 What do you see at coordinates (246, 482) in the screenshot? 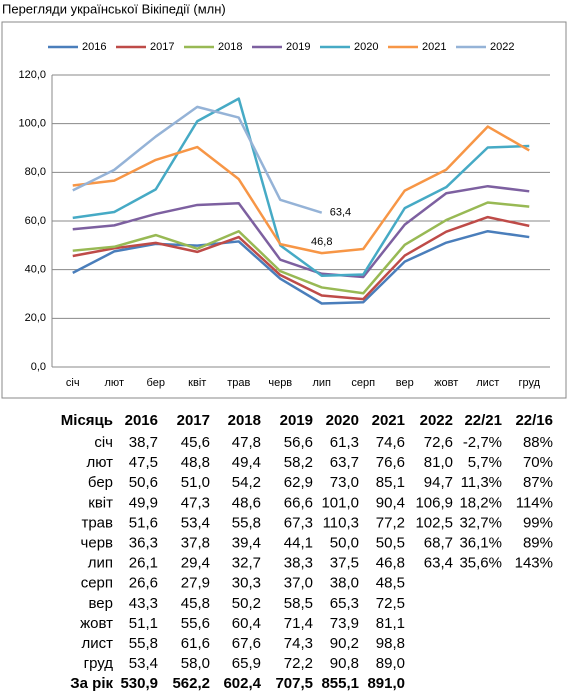
I see `table-cell: 54,2` at bounding box center [246, 482].